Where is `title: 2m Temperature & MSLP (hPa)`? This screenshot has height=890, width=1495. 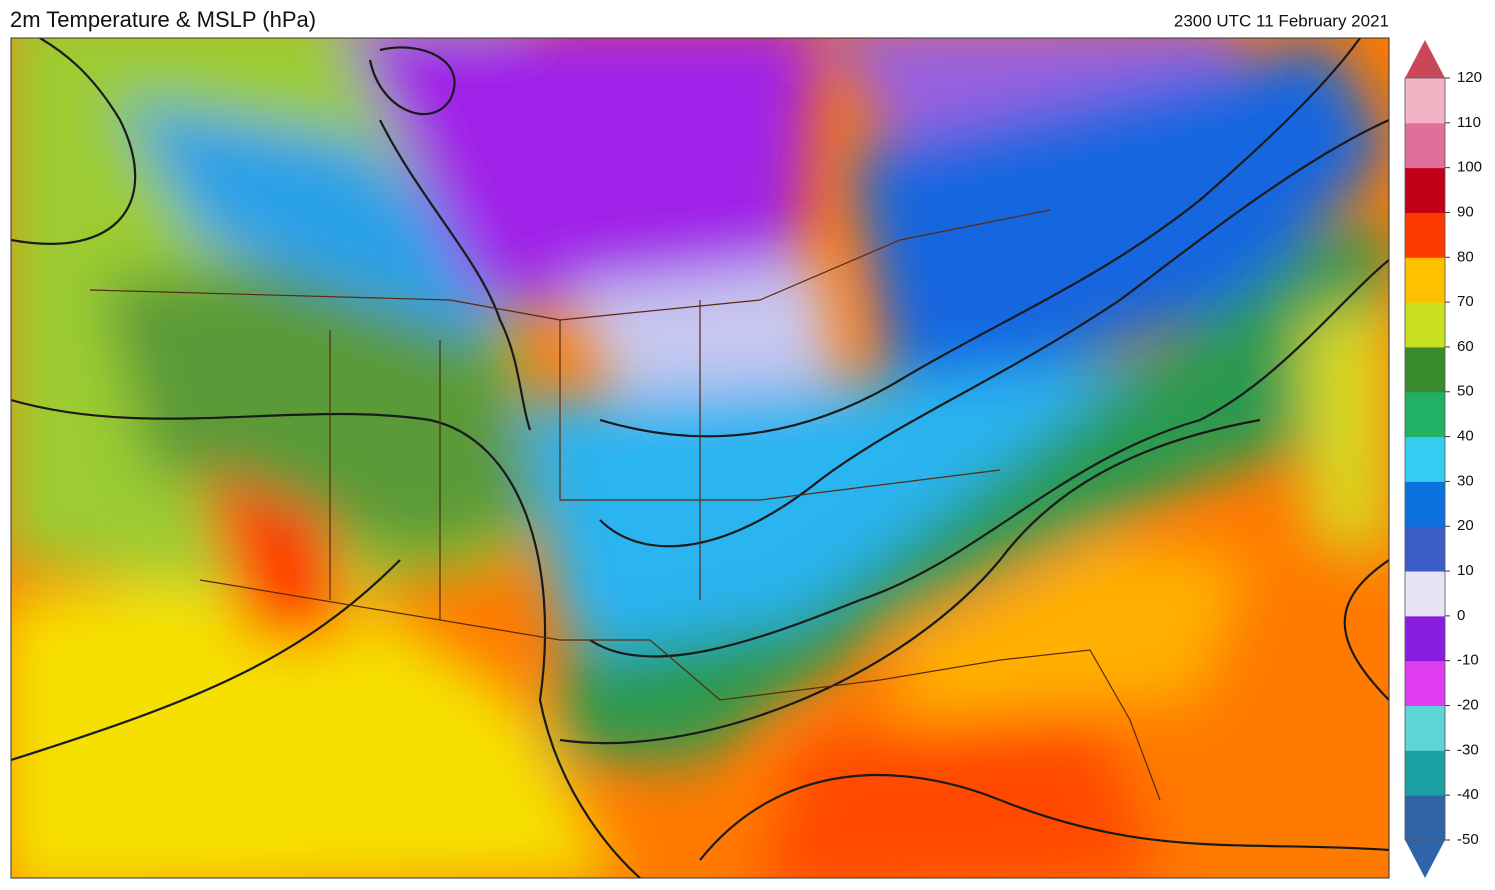 title: 2m Temperature & MSLP (hPa) is located at coordinates (163, 19).